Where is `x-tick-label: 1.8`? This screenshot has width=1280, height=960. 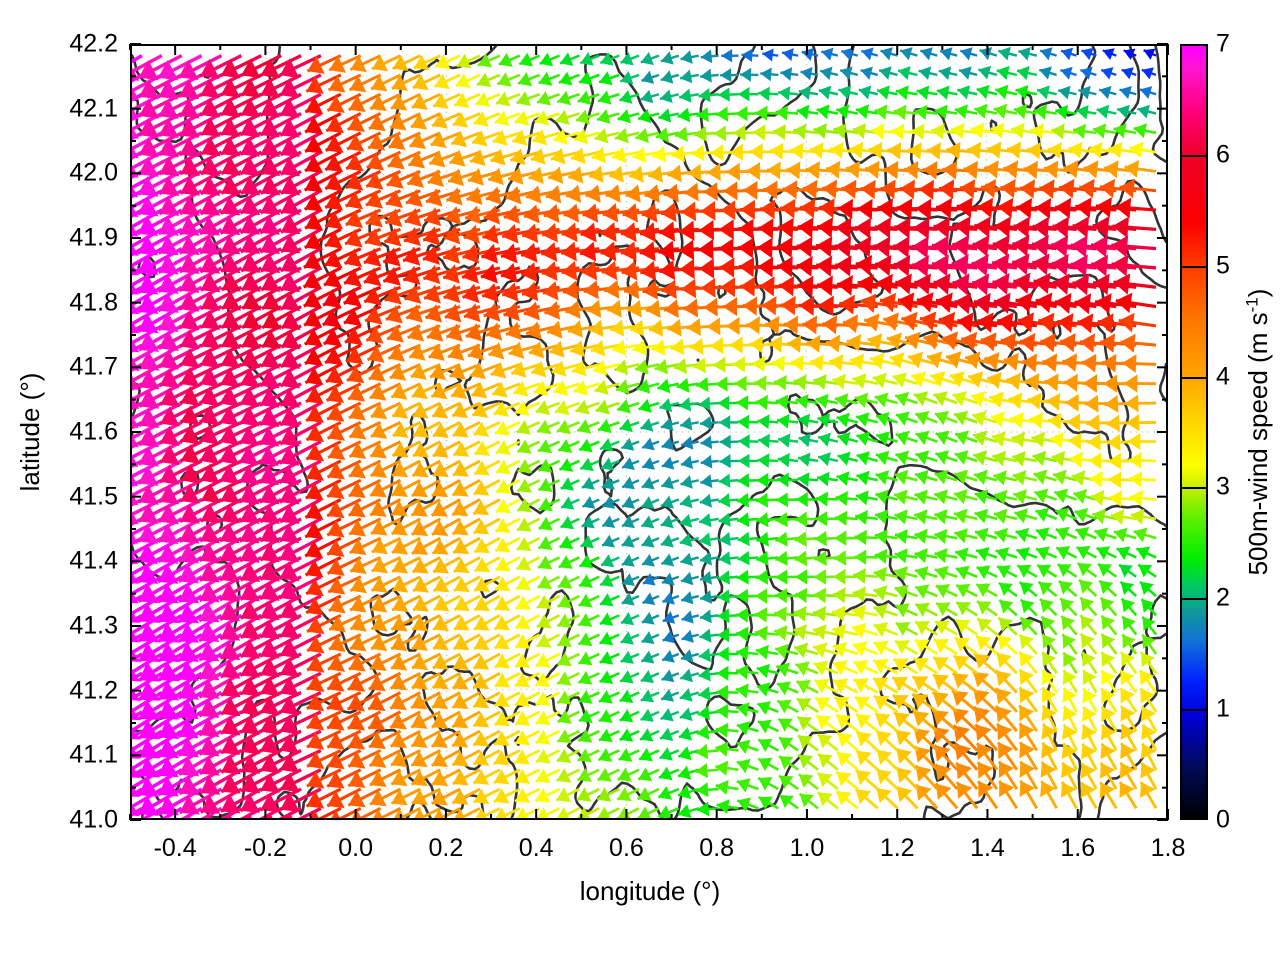
x-tick-label: 1.8 is located at coordinates (1168, 848).